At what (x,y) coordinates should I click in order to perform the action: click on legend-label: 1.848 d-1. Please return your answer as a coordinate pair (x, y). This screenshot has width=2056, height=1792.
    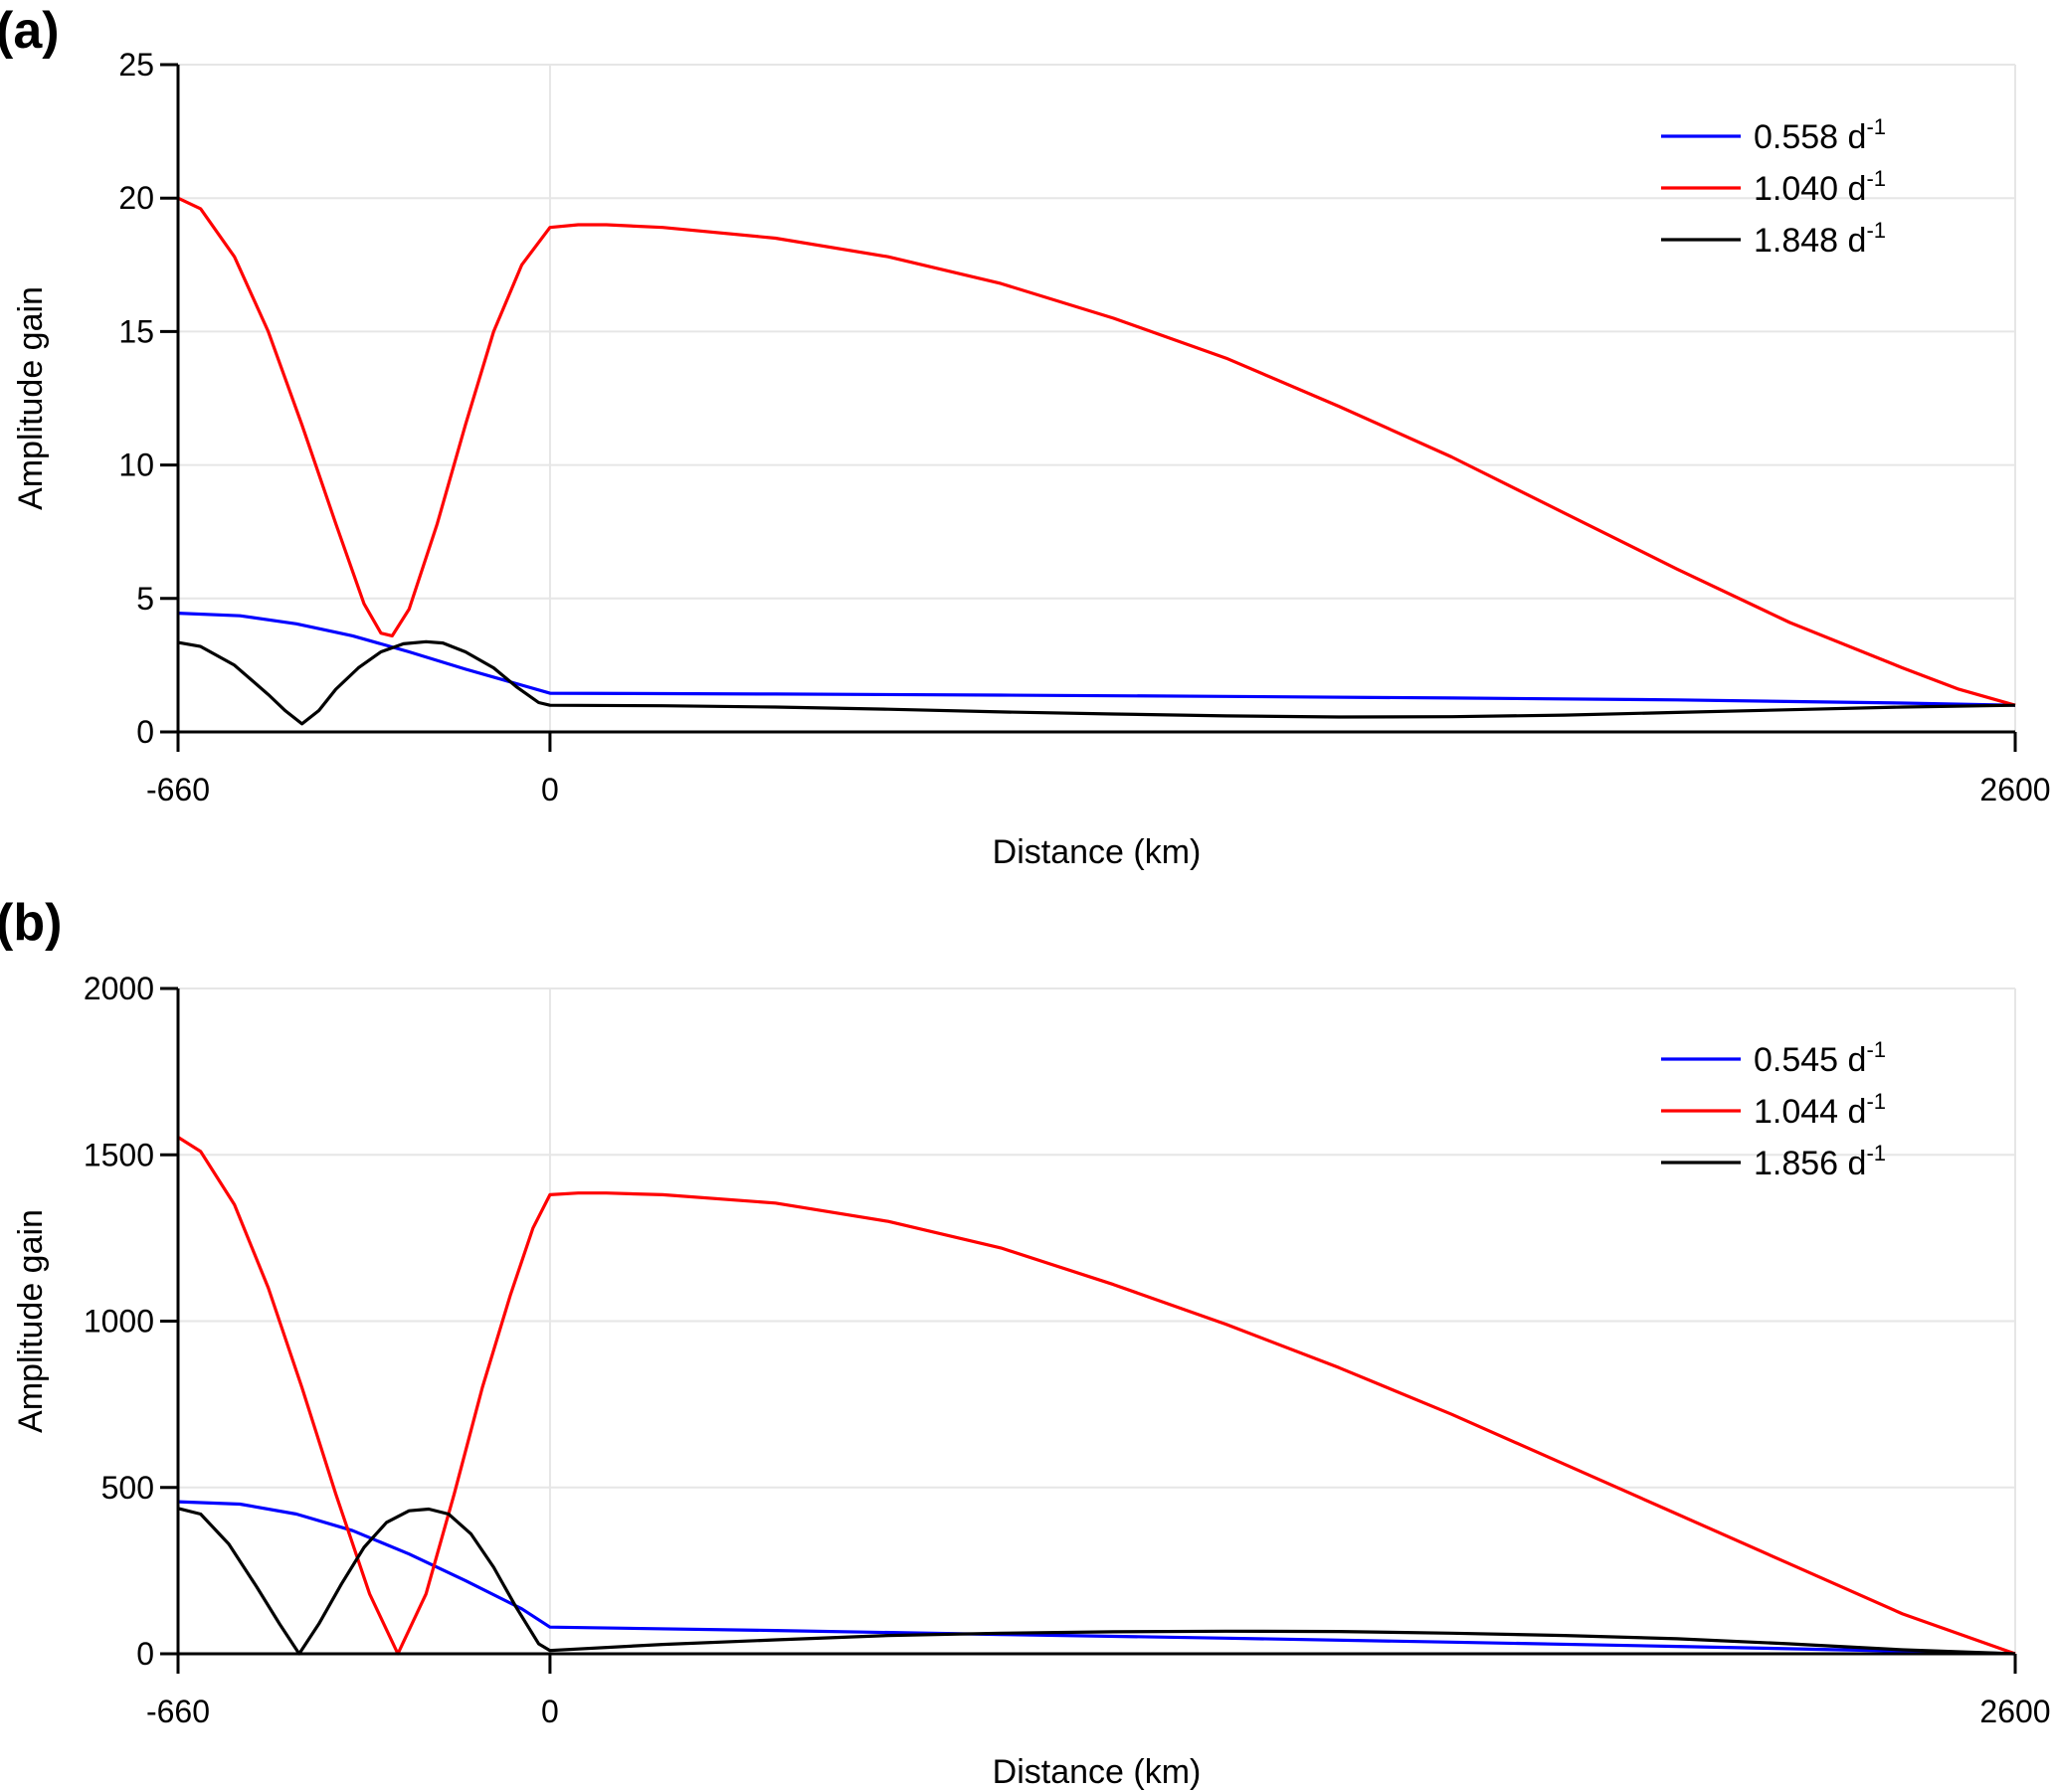
    Looking at the image, I should click on (1820, 239).